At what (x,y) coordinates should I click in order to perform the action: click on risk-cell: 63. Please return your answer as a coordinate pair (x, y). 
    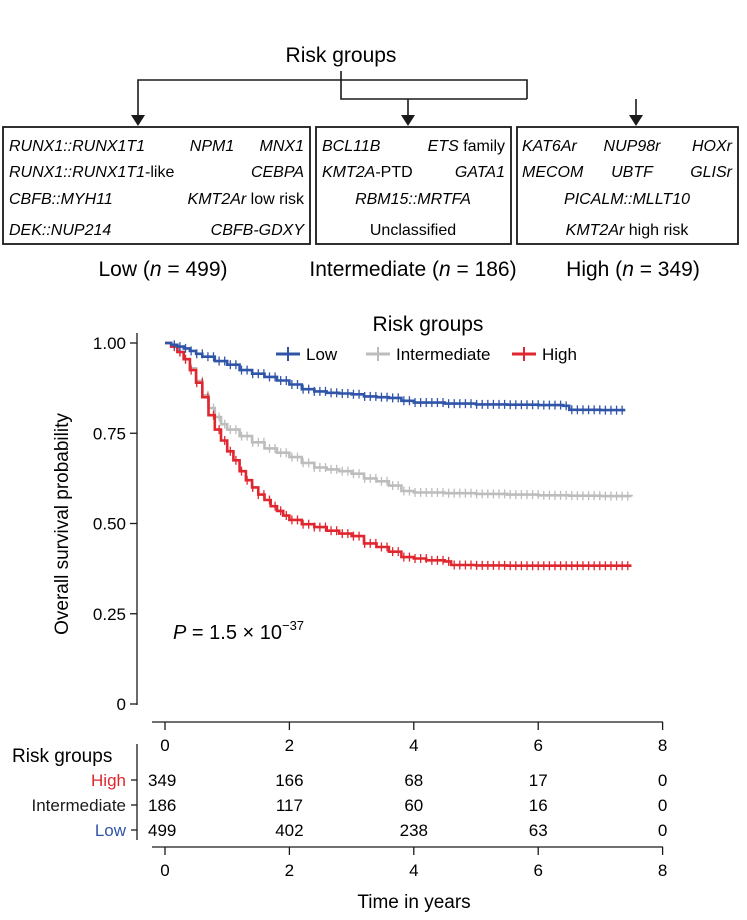
    Looking at the image, I should click on (538, 830).